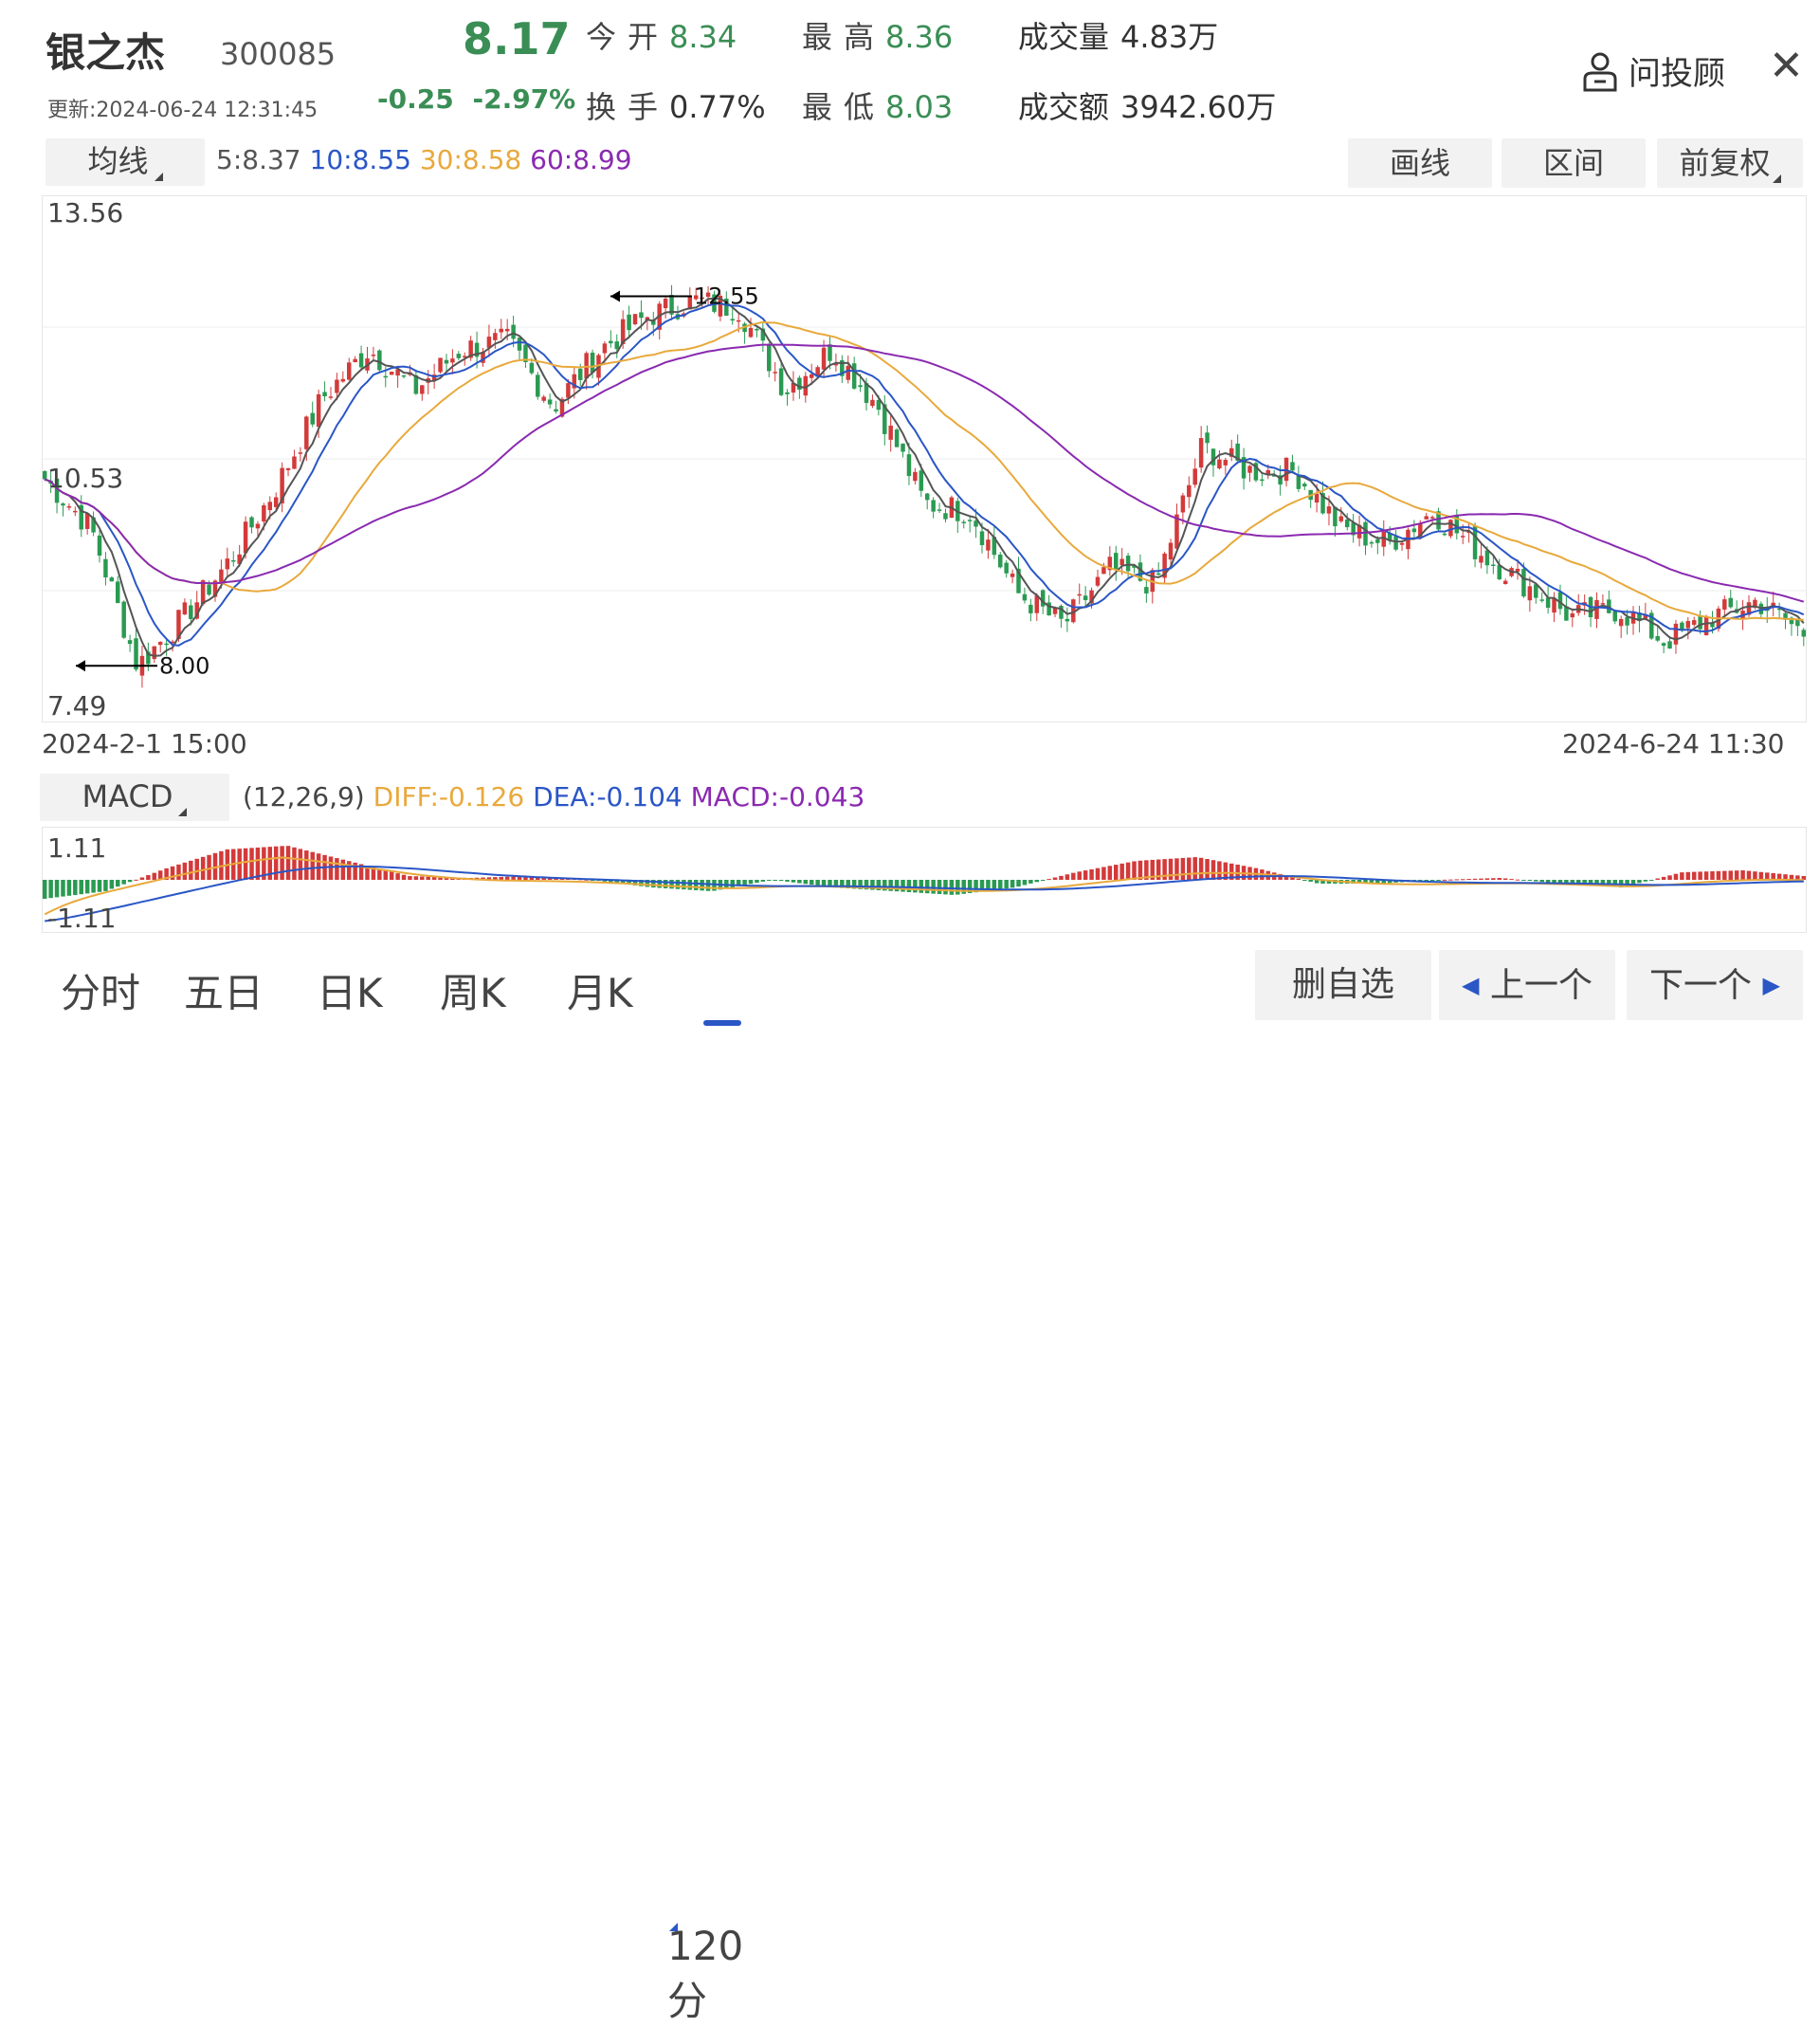 This screenshot has width=1820, height=2027. Describe the element at coordinates (126, 162) in the screenshot. I see `ma-selector: 均线` at that location.